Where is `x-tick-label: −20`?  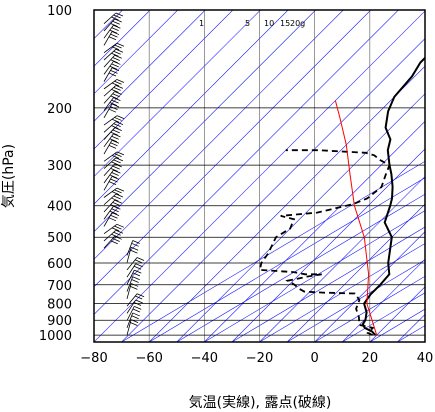
x-tick-label: −20 is located at coordinates (259, 358).